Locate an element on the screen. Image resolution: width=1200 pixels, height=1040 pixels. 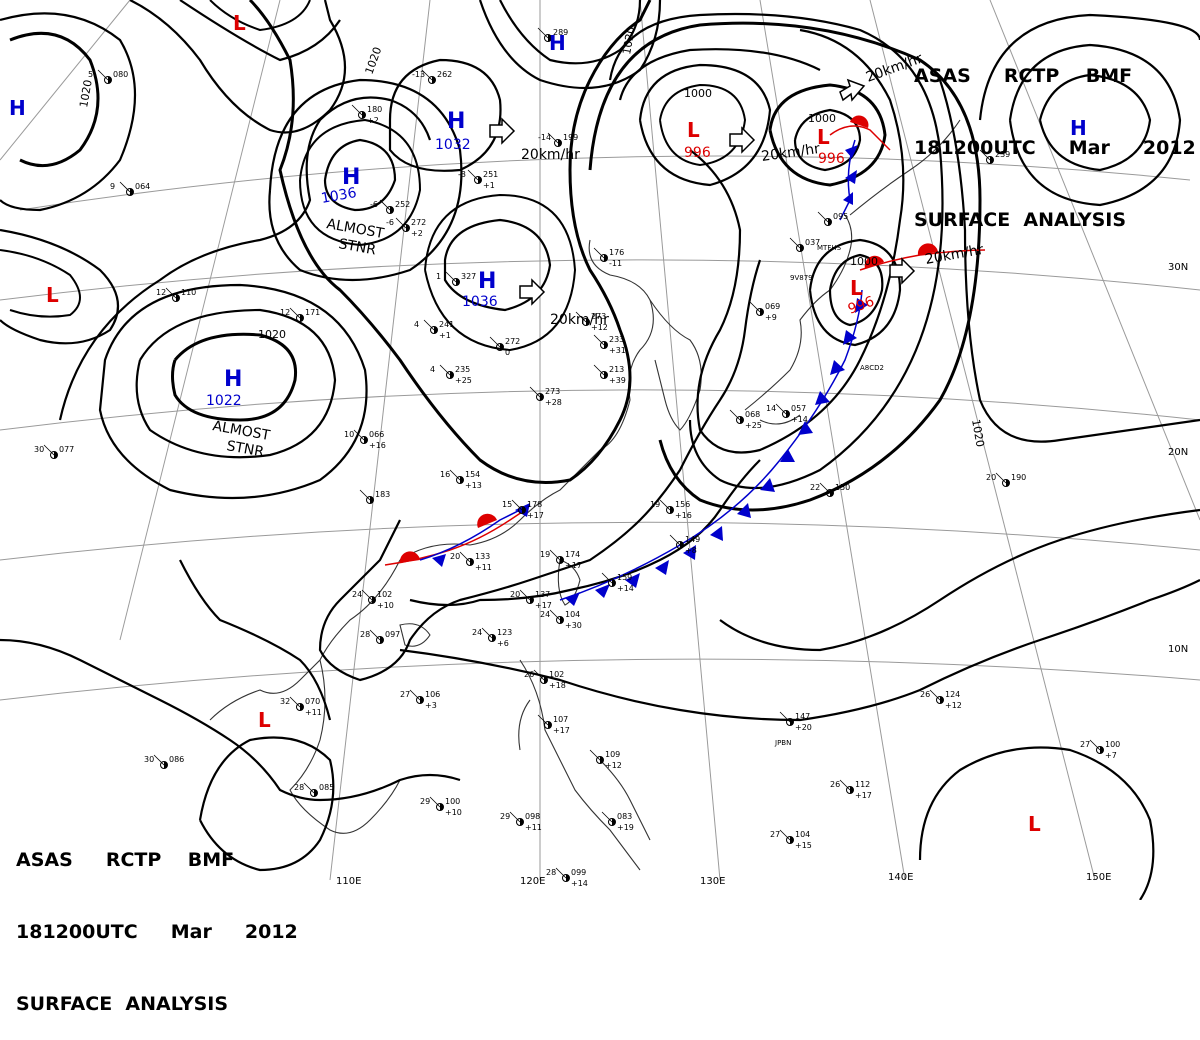
station-pressure: 150 is located at coordinates (842, 487).